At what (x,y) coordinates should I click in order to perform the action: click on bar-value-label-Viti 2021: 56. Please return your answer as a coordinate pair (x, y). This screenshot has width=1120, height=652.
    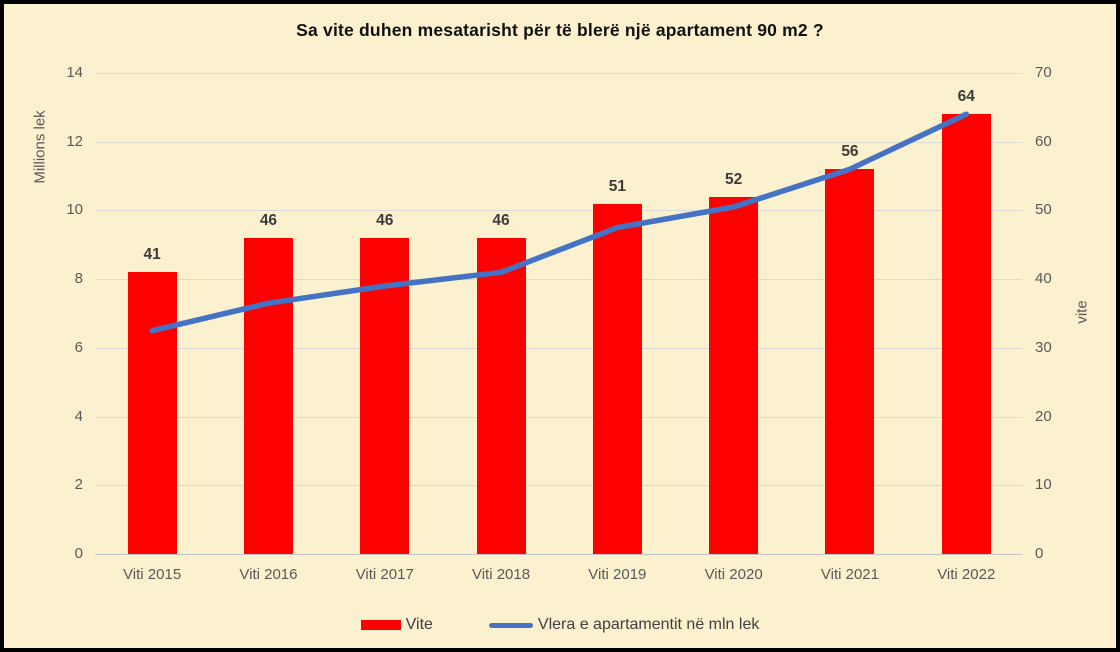
    Looking at the image, I should click on (850, 152).